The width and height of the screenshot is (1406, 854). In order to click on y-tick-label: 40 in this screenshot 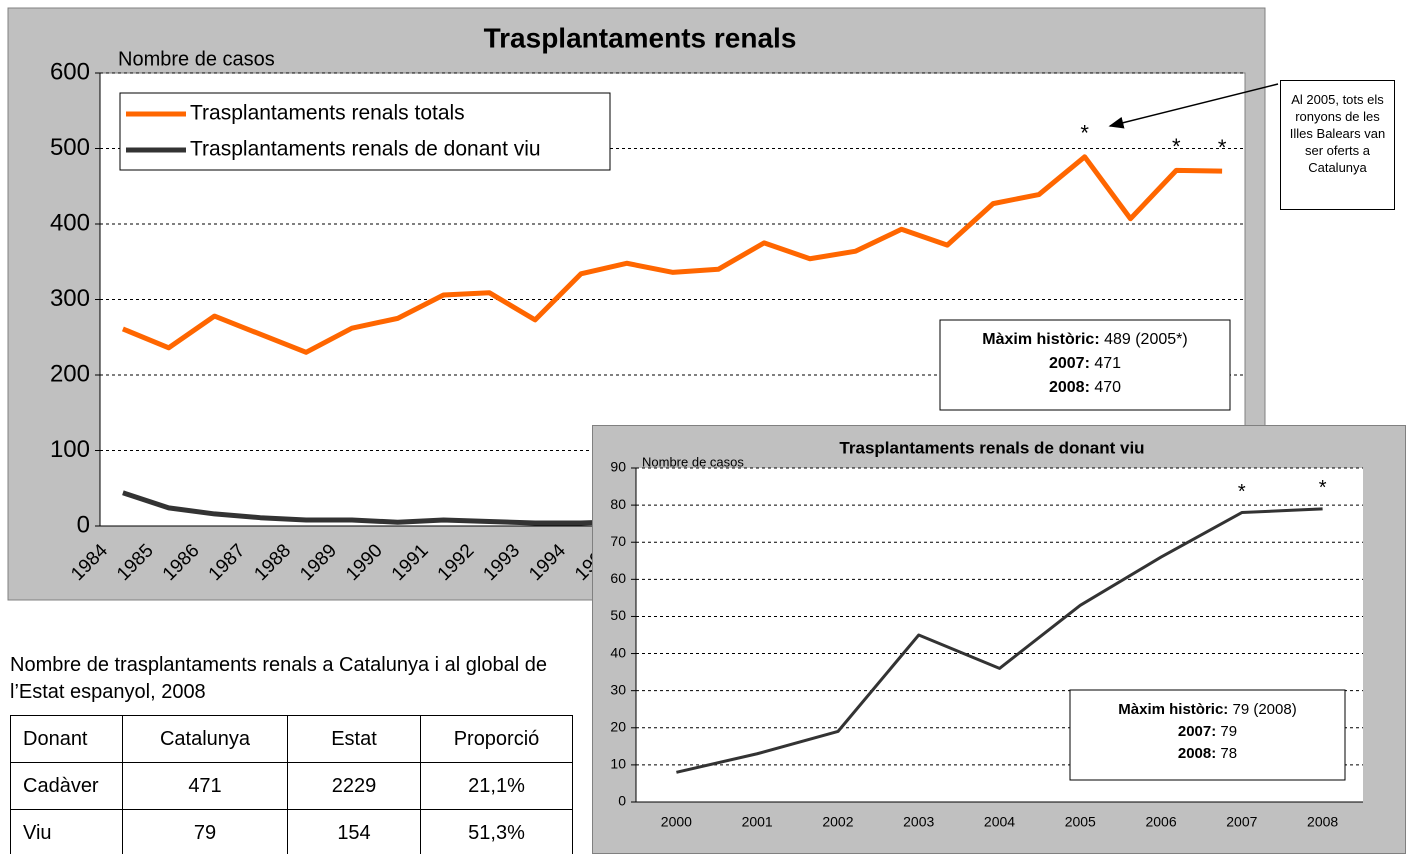, I will do `click(618, 652)`.